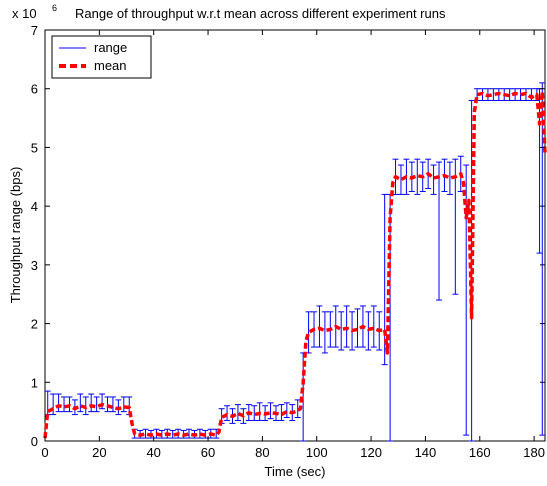 The image size is (547, 486). I want to click on y-multiplier-exponent: 6, so click(54, 8).